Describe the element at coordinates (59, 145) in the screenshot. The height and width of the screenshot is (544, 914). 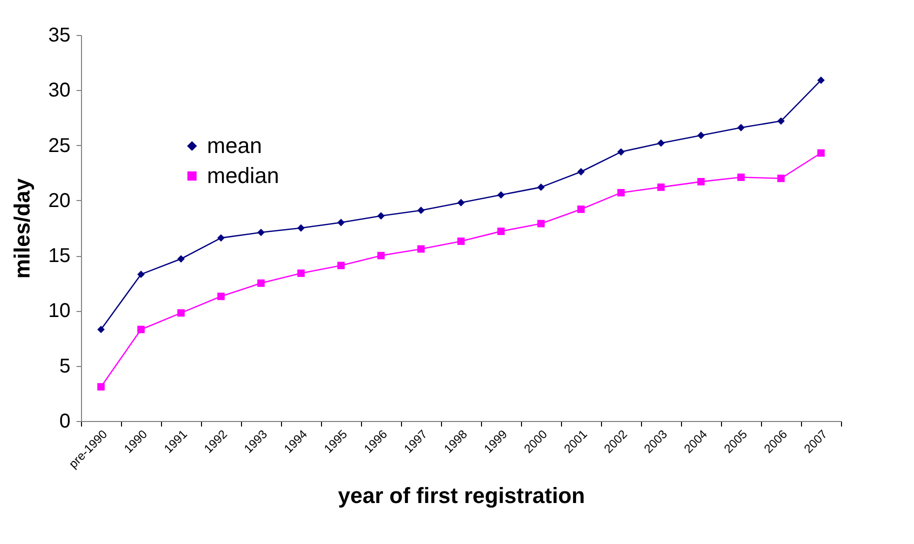
I see `y-tick-label: 25` at that location.